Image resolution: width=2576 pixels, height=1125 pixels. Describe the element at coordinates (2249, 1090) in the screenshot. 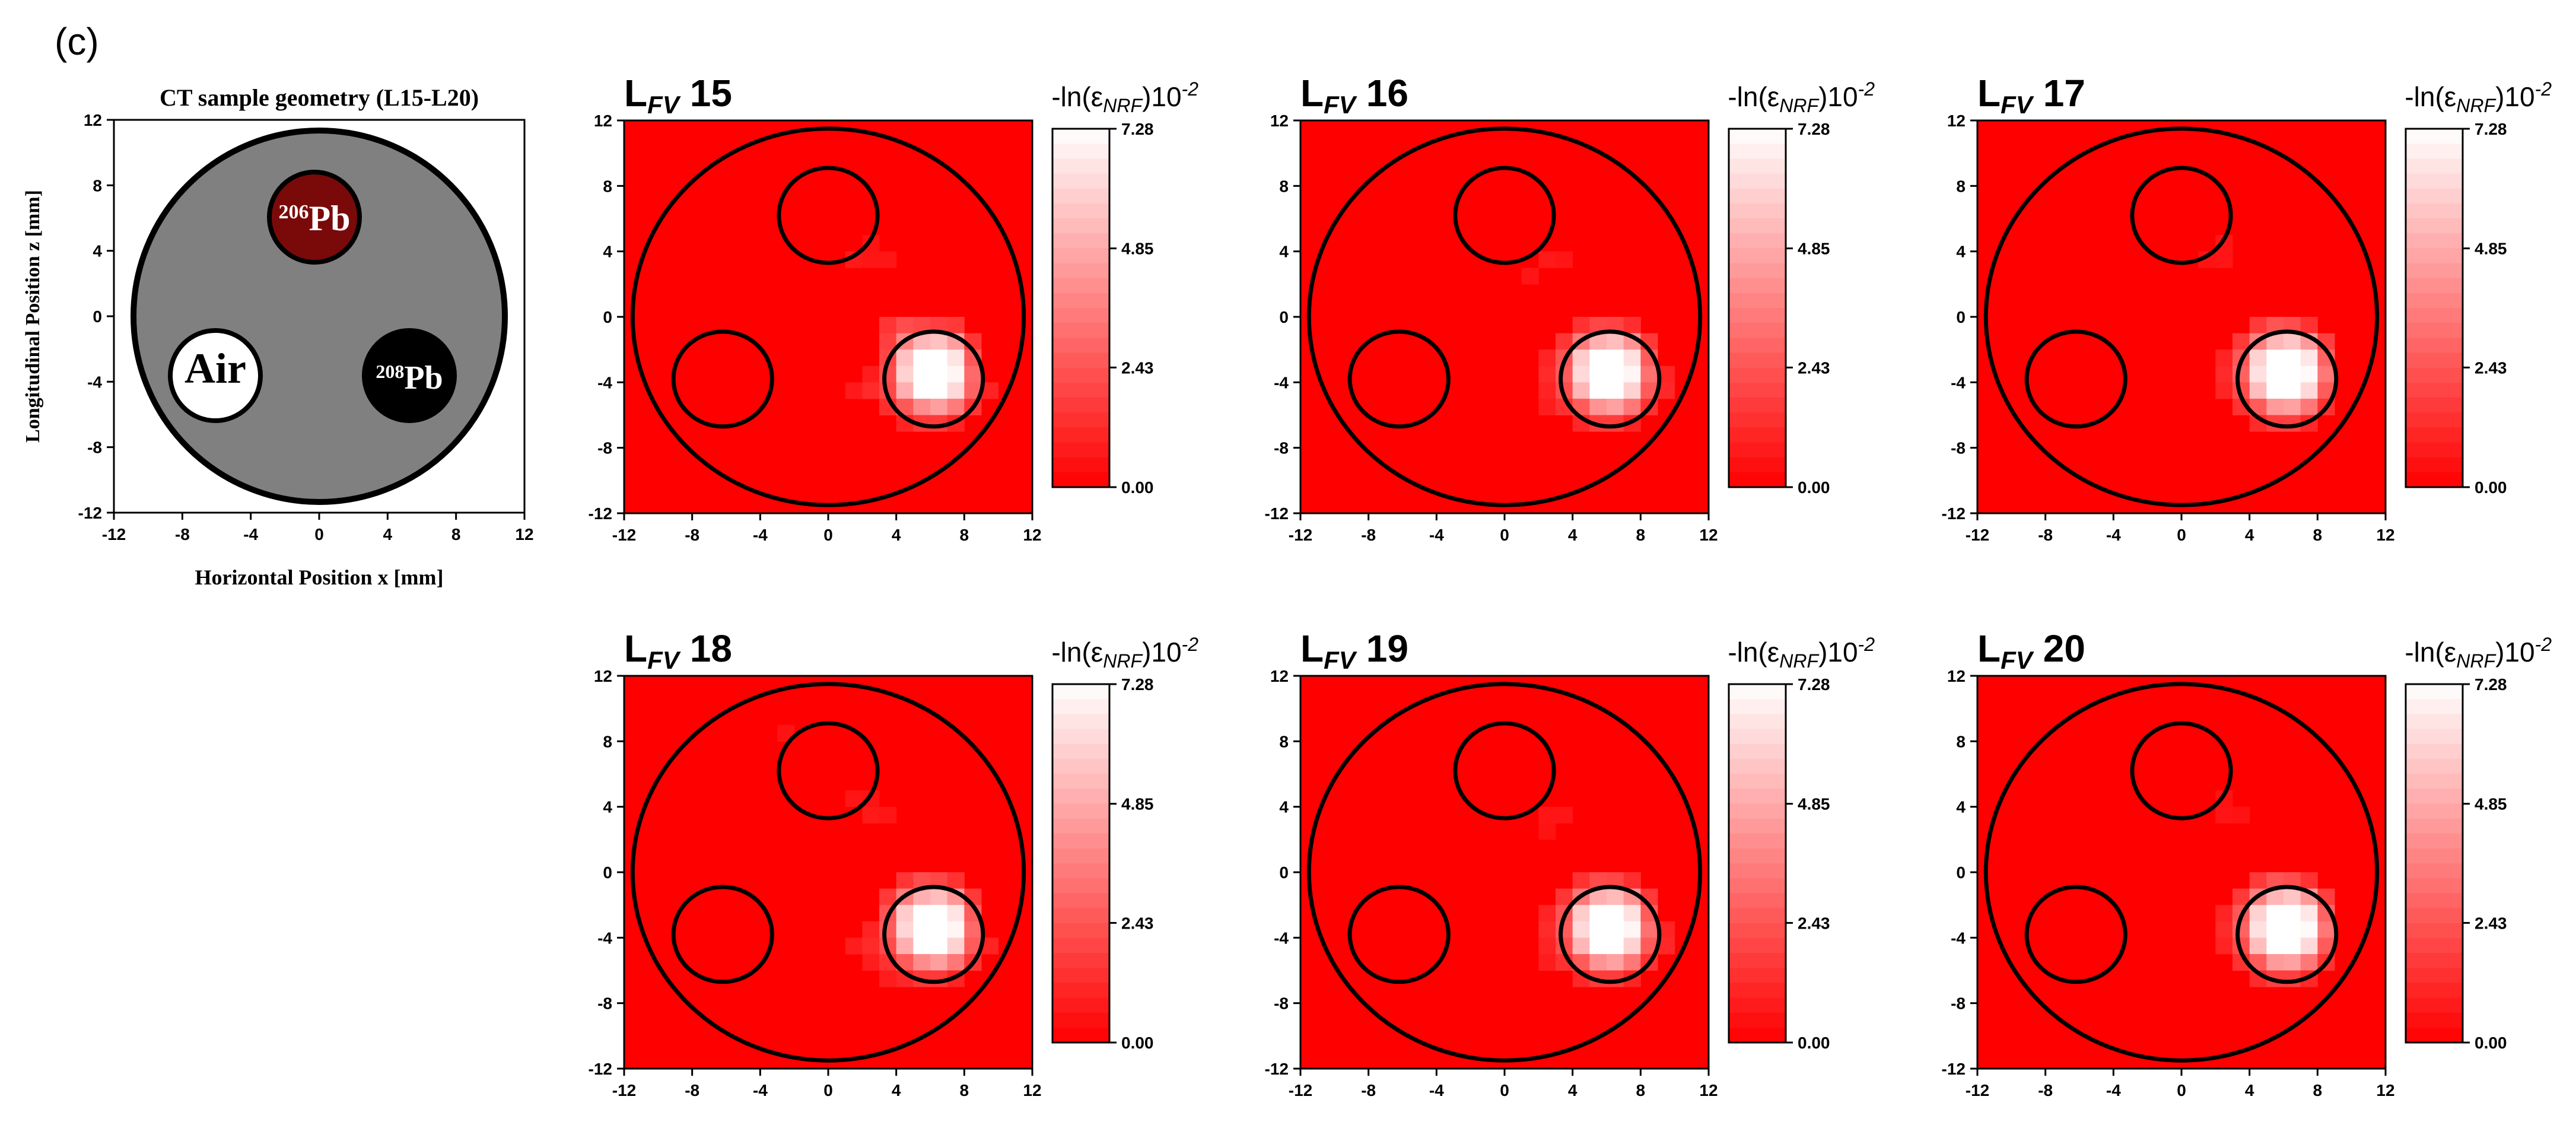

I see `x-tick-label: 4` at that location.